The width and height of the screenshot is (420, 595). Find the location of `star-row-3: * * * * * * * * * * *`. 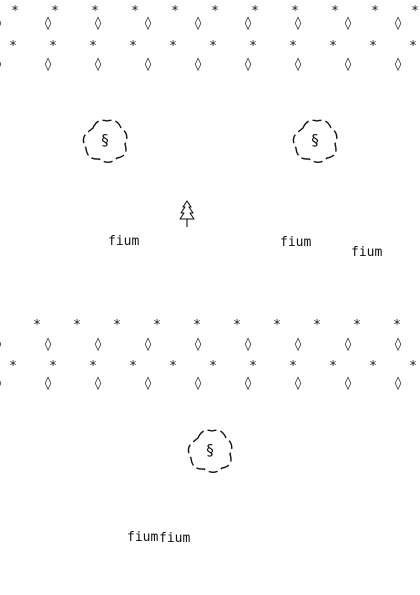

star-row-3: * * * * * * * * * * * is located at coordinates (210, 326).